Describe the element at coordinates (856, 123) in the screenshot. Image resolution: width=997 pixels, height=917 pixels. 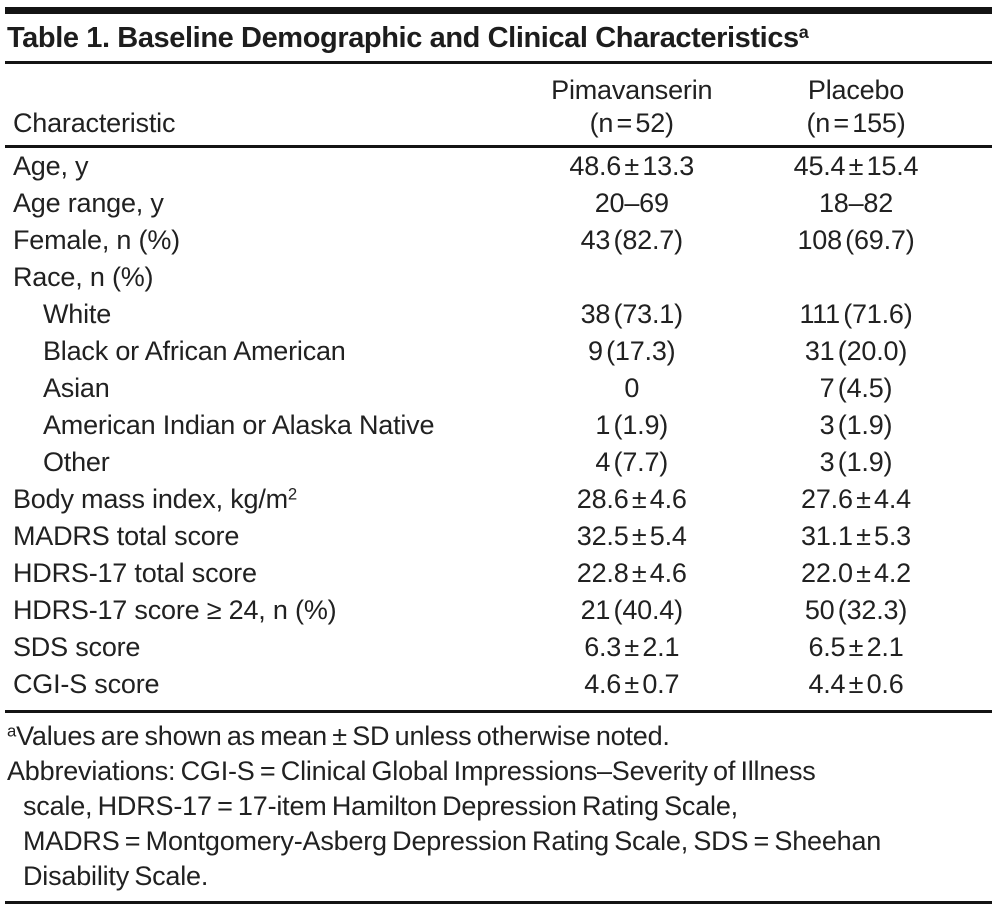
I see `placebo-n-label: (n = 155)` at that location.